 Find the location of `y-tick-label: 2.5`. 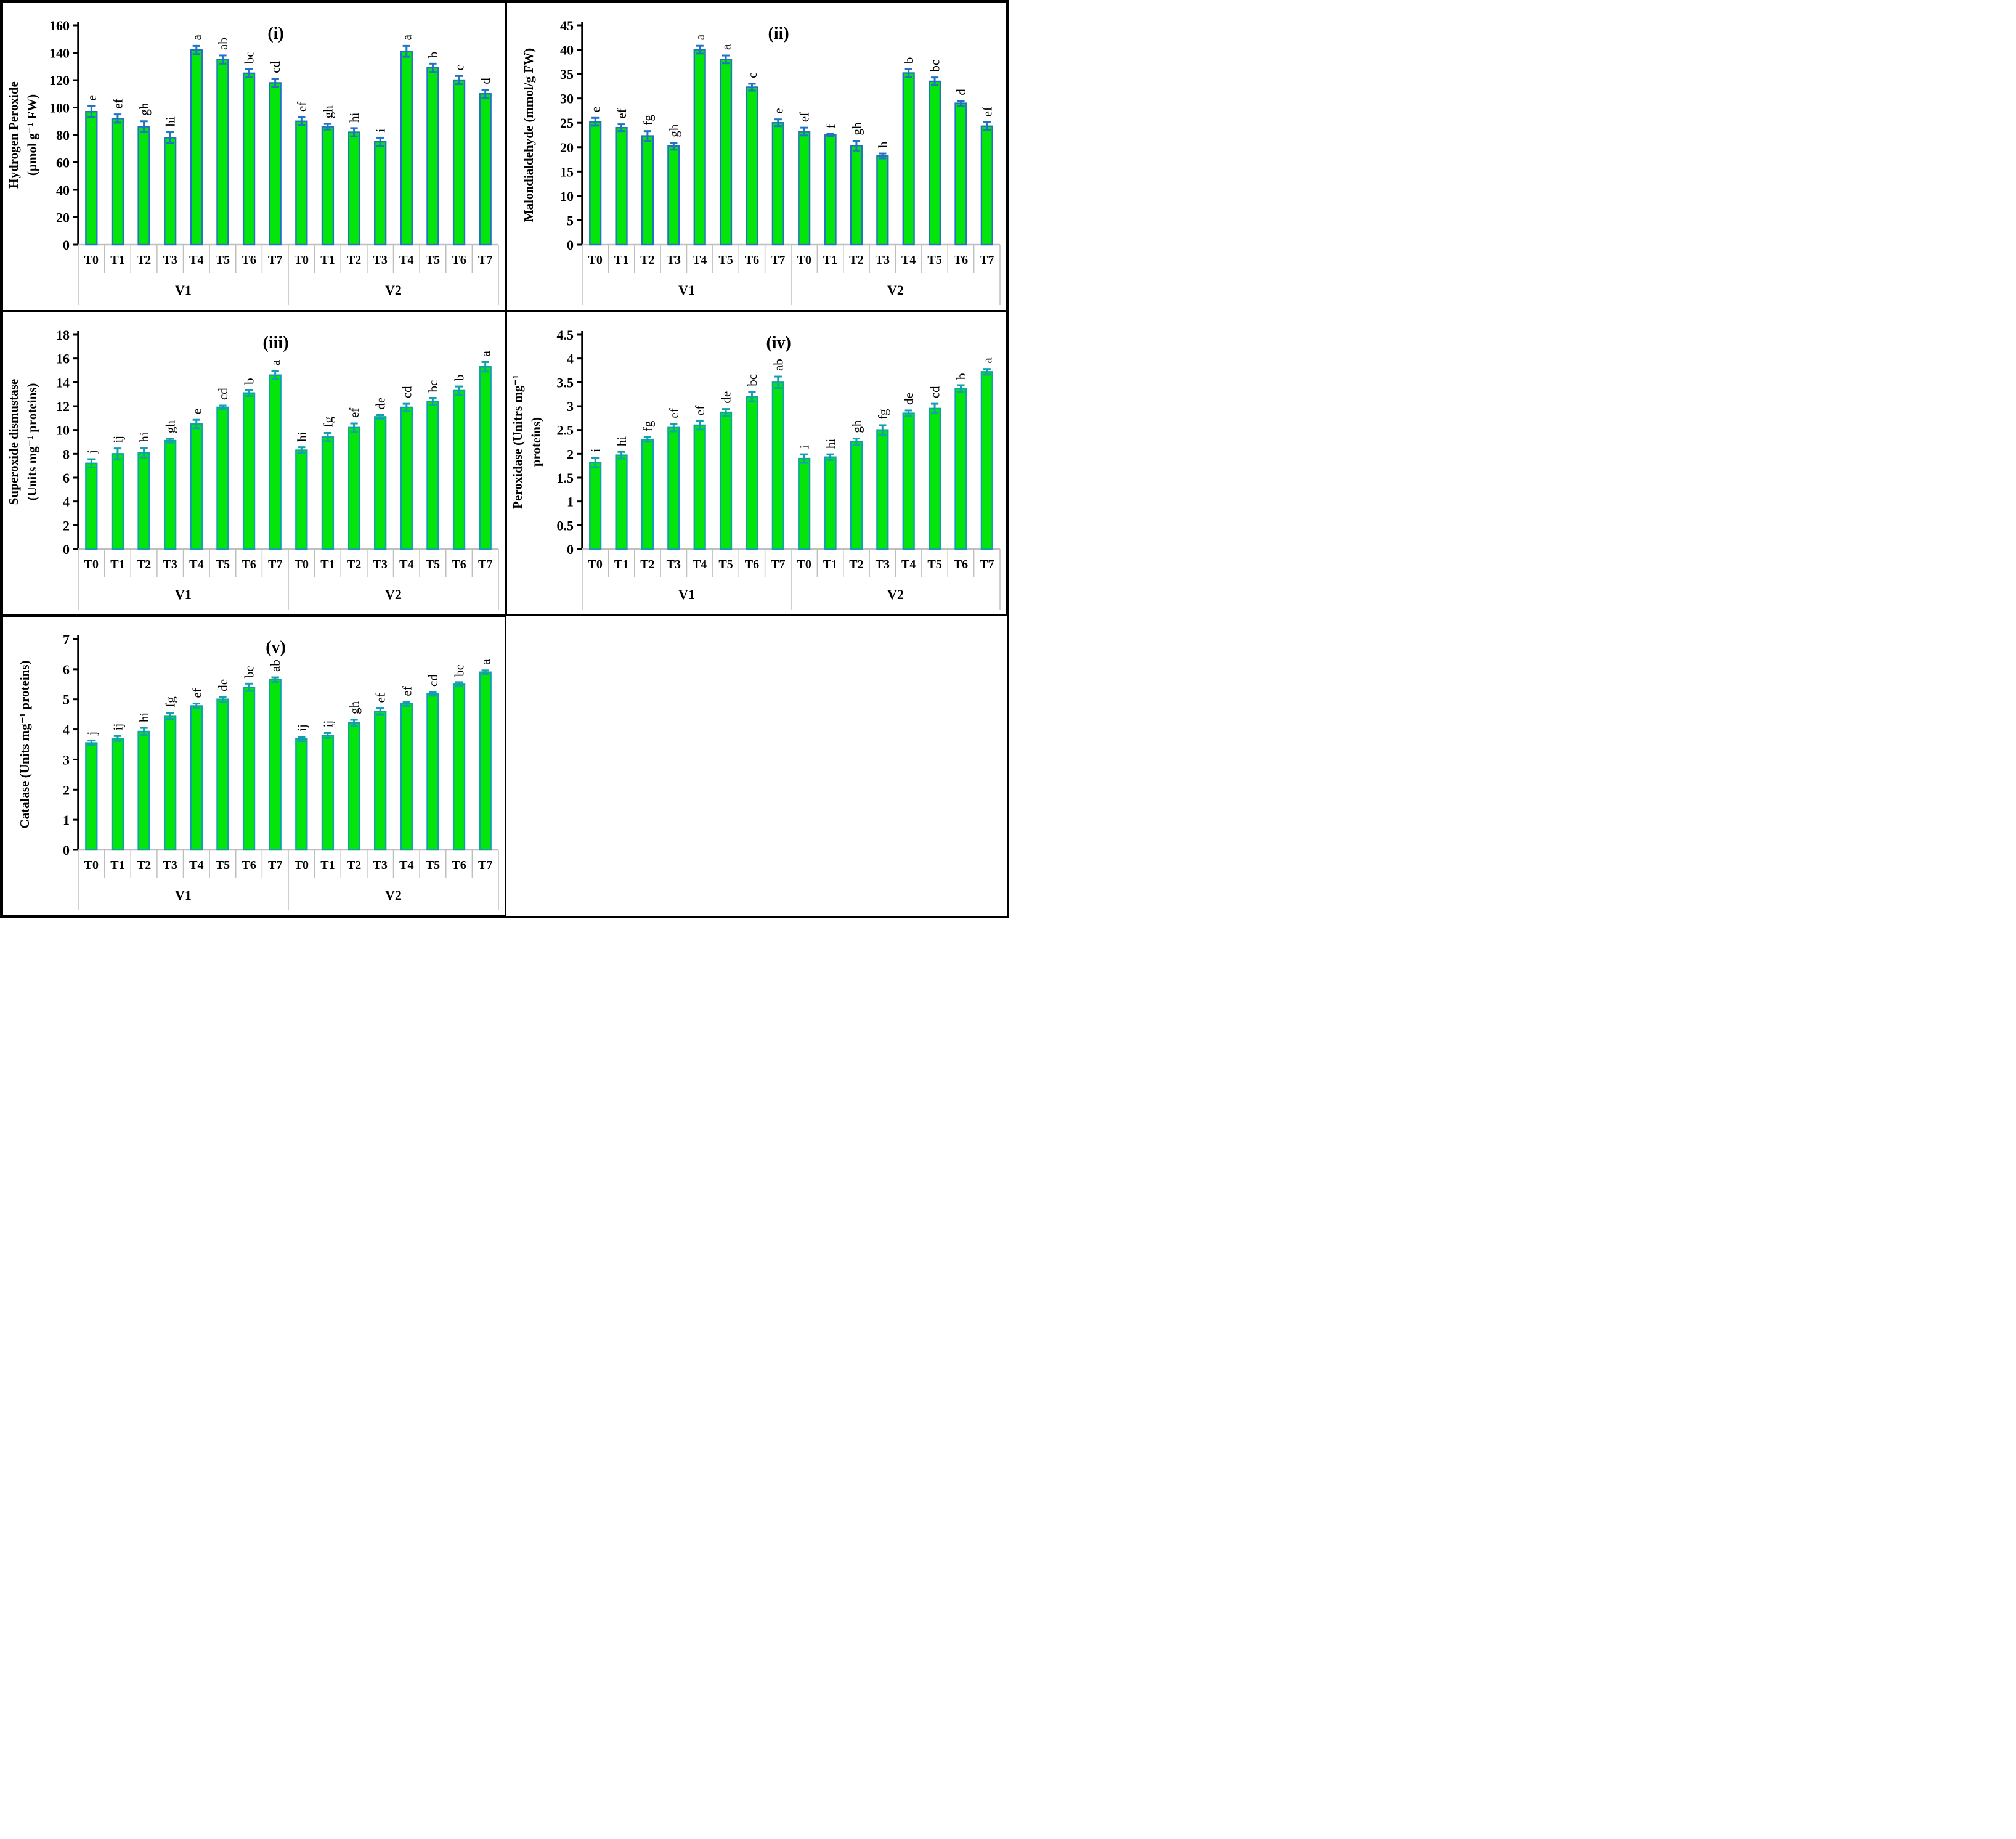

y-tick-label: 2.5 is located at coordinates (565, 430).